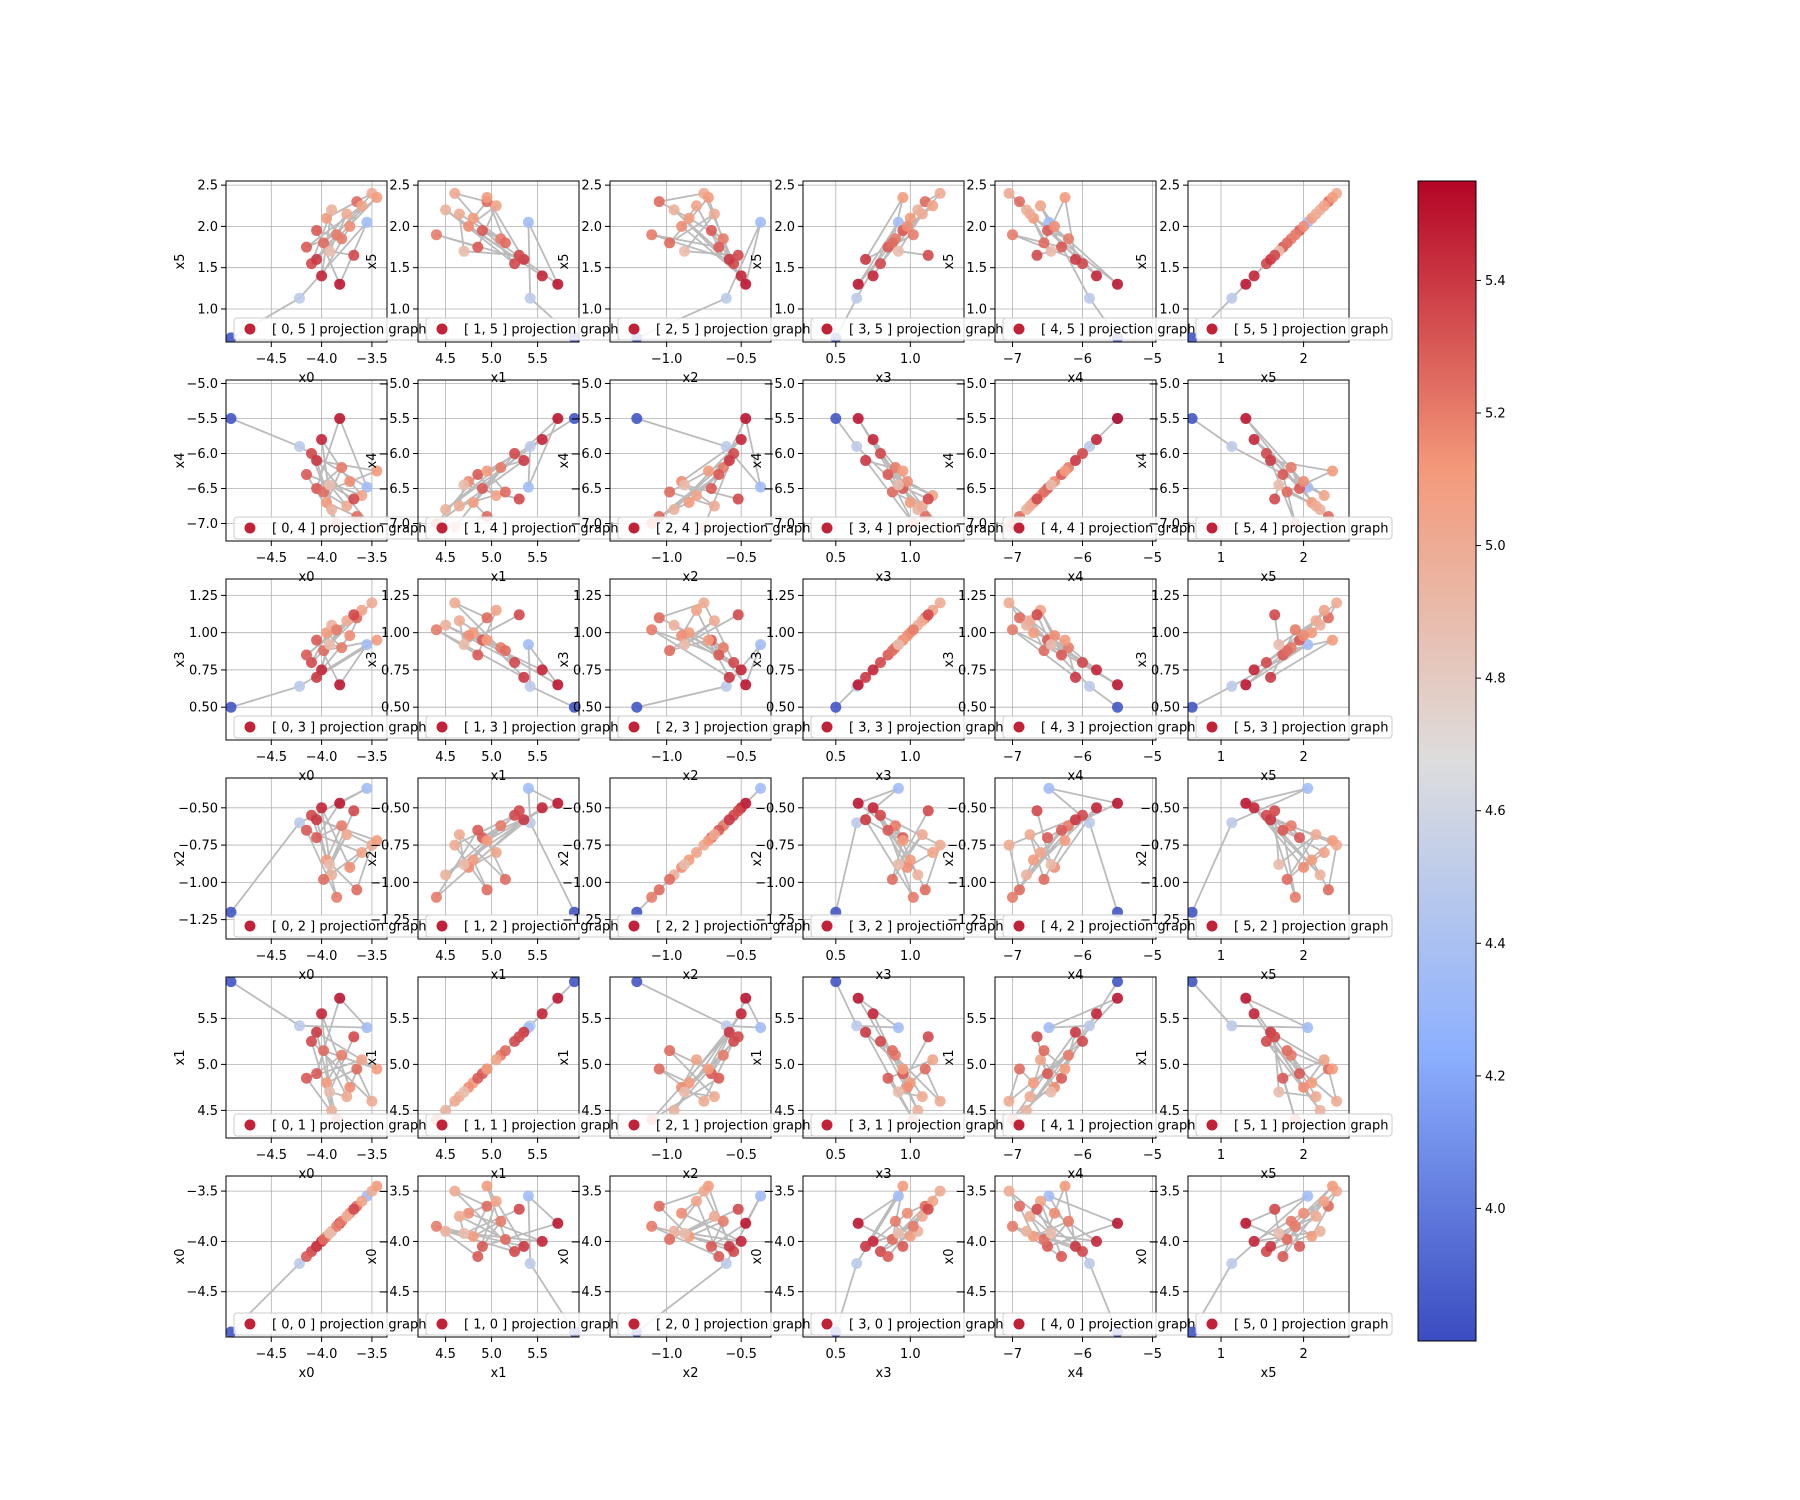  I want to click on legend-label: [ 4, 1 ] projection graph, so click(1118, 1126).